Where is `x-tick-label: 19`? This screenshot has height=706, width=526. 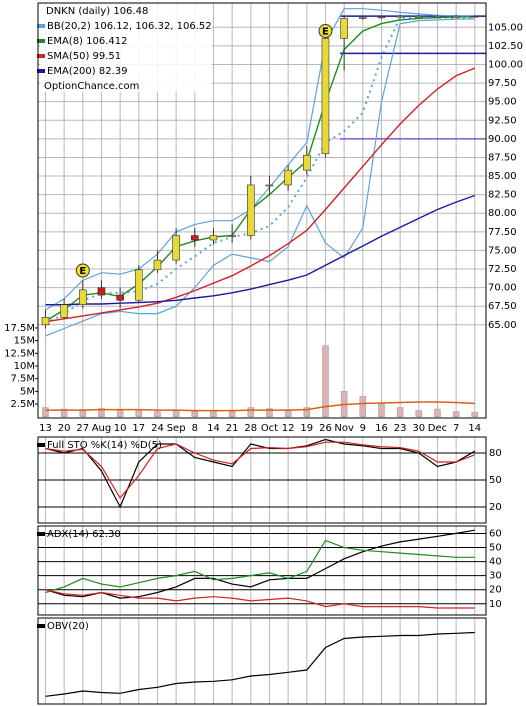 x-tick-label: 19 is located at coordinates (306, 428).